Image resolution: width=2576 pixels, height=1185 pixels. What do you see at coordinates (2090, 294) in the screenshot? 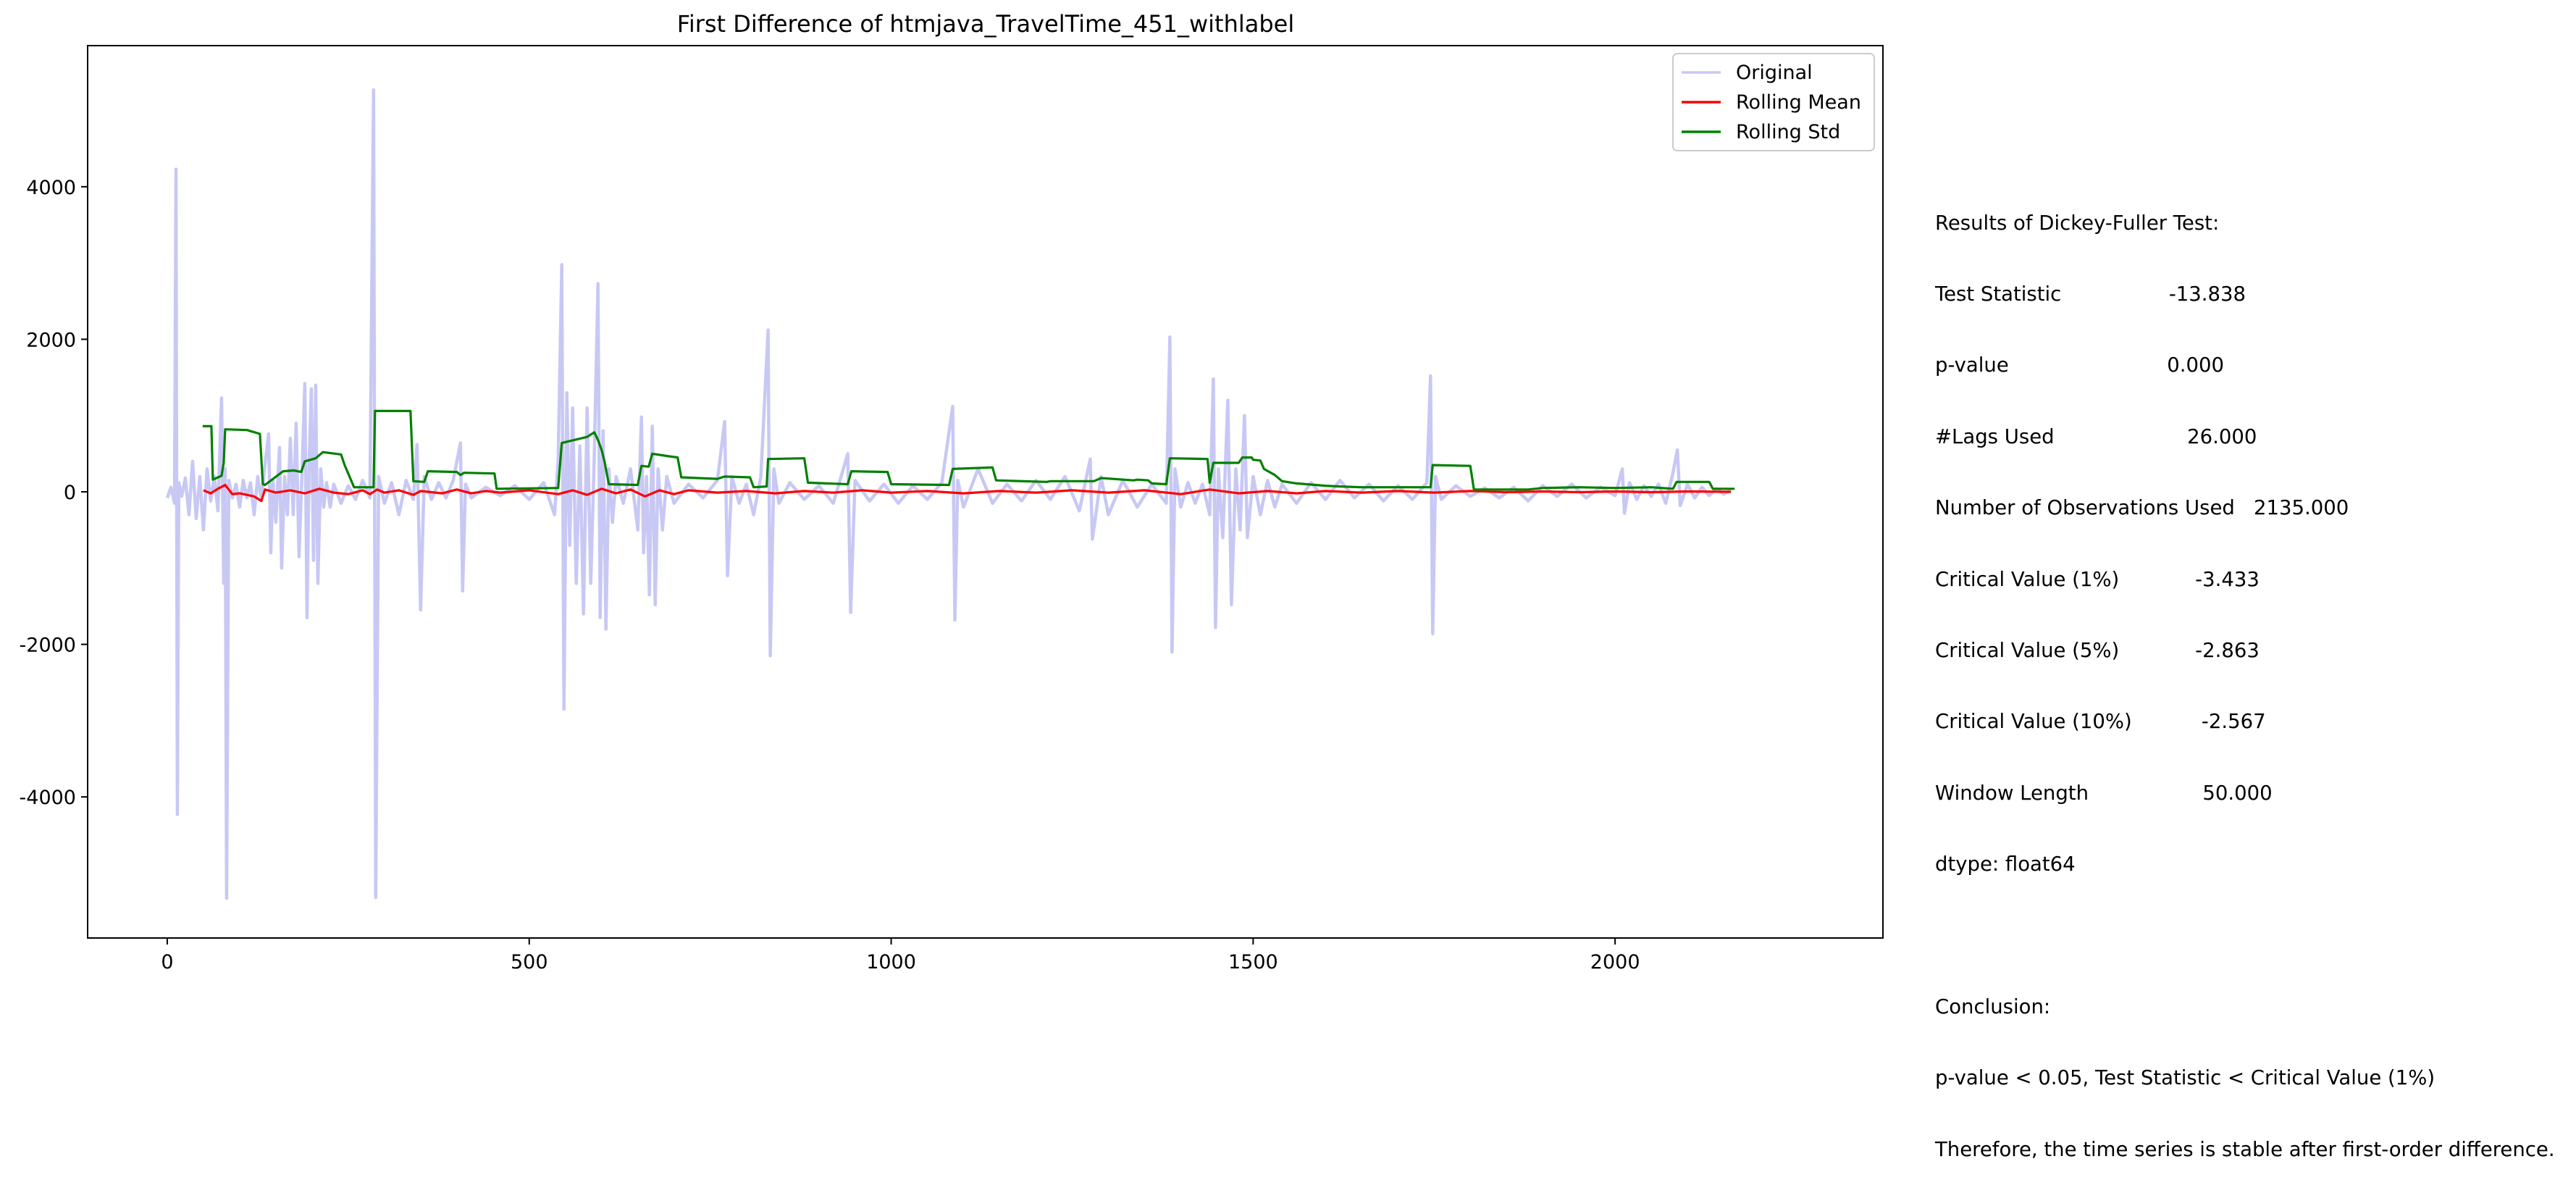
I see `stats-row: Test Statistic -13.838` at bounding box center [2090, 294].